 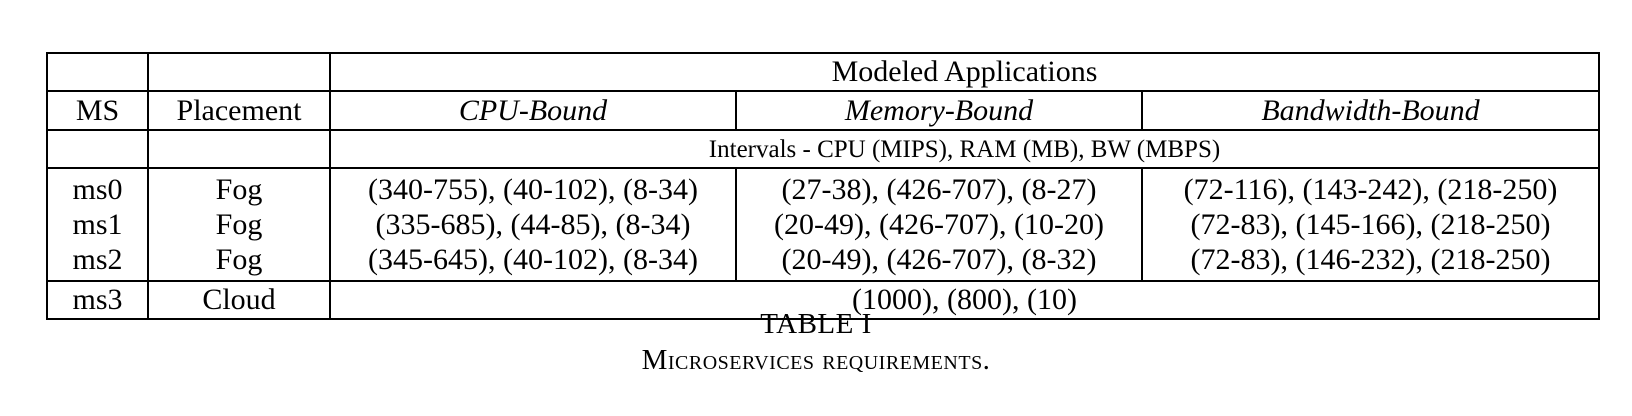 What do you see at coordinates (533, 262) in the screenshot?
I see `cpu-bound-cell: (345-645), (40-102), (8-34)` at bounding box center [533, 262].